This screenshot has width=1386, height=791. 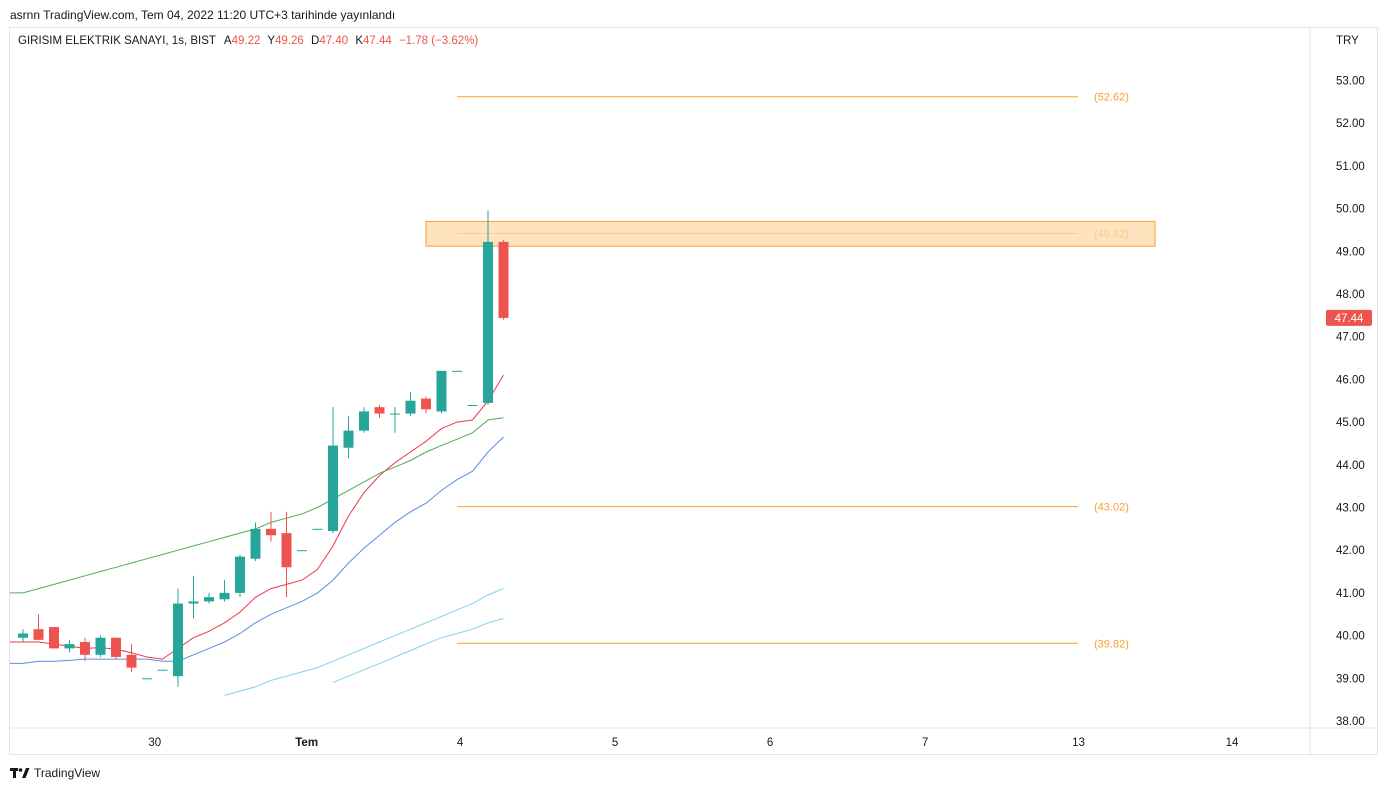 What do you see at coordinates (271, 41) in the screenshot?
I see `high-label: Y` at bounding box center [271, 41].